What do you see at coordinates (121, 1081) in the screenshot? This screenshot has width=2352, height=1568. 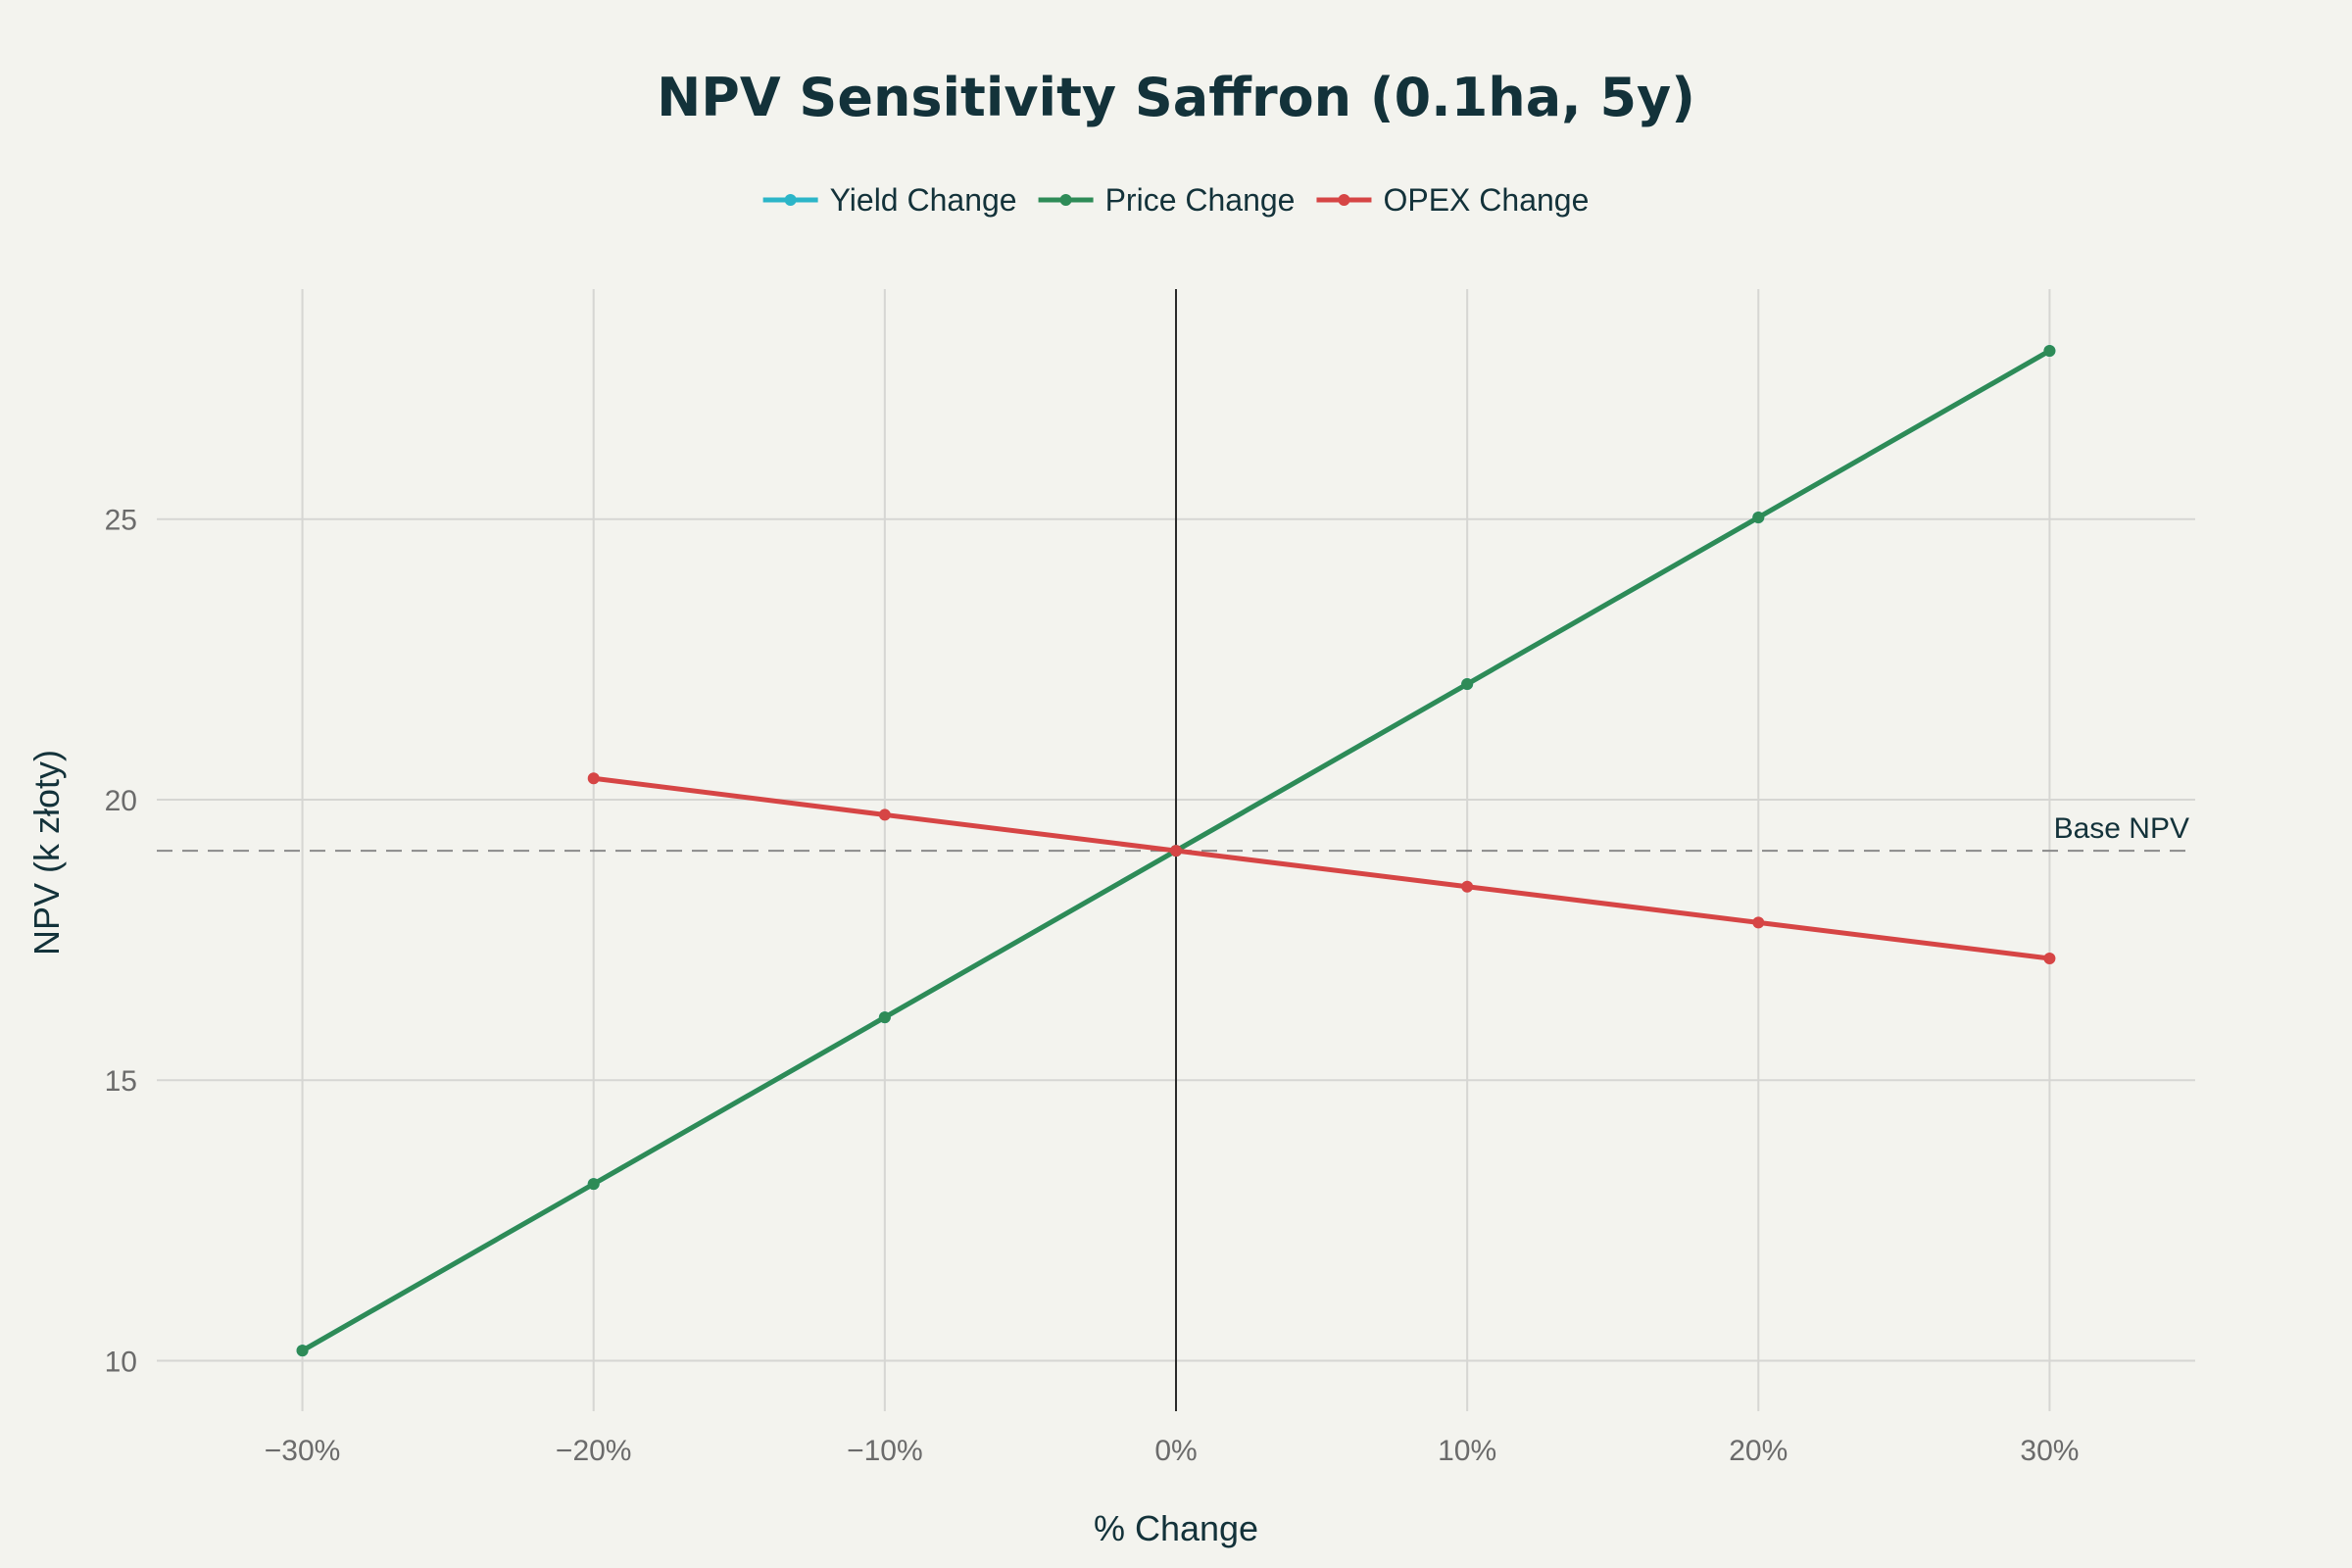 I see `y-tick-label: 15` at bounding box center [121, 1081].